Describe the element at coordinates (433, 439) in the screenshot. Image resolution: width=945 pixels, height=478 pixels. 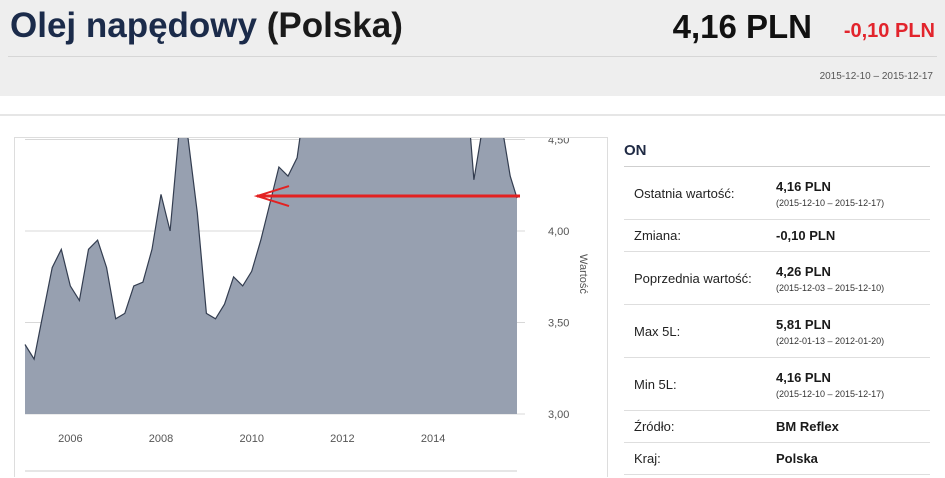
I see `x-tick-label: 2014` at that location.